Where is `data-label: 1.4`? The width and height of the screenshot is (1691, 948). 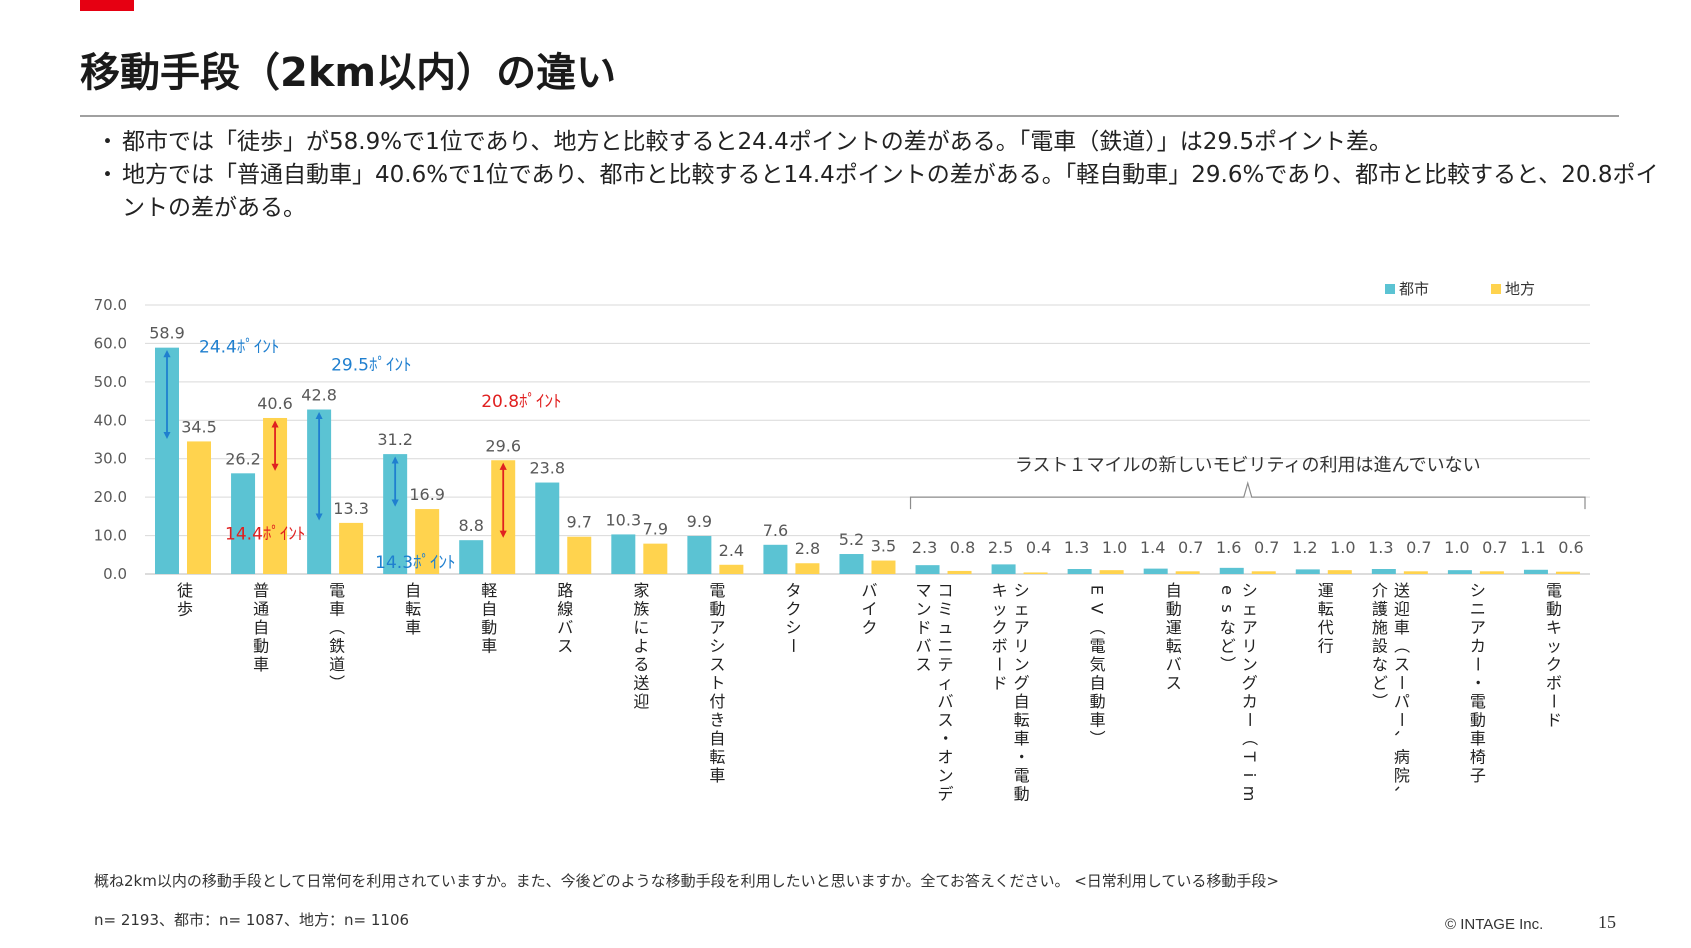
data-label: 1.4 is located at coordinates (1152, 547).